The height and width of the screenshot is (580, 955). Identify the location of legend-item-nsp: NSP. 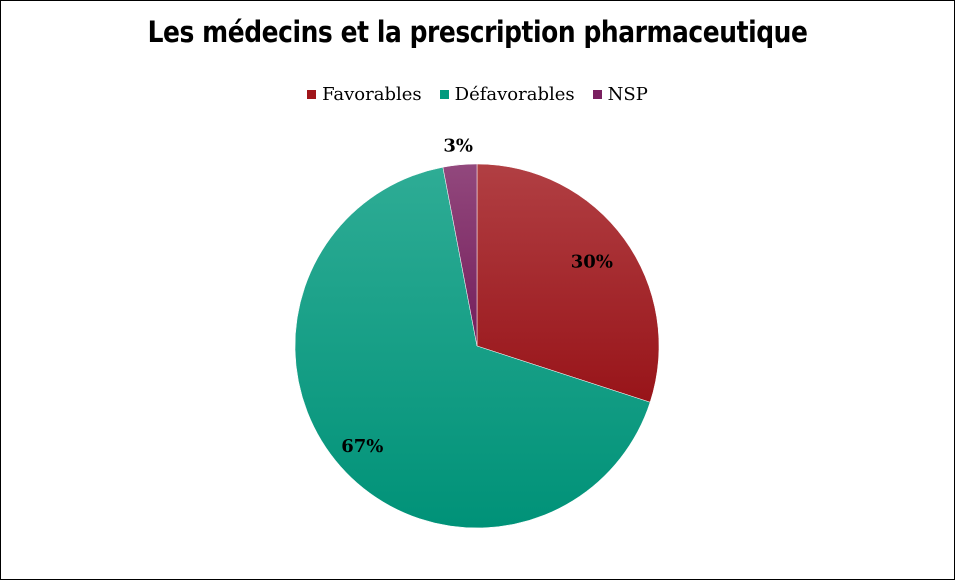
(620, 94).